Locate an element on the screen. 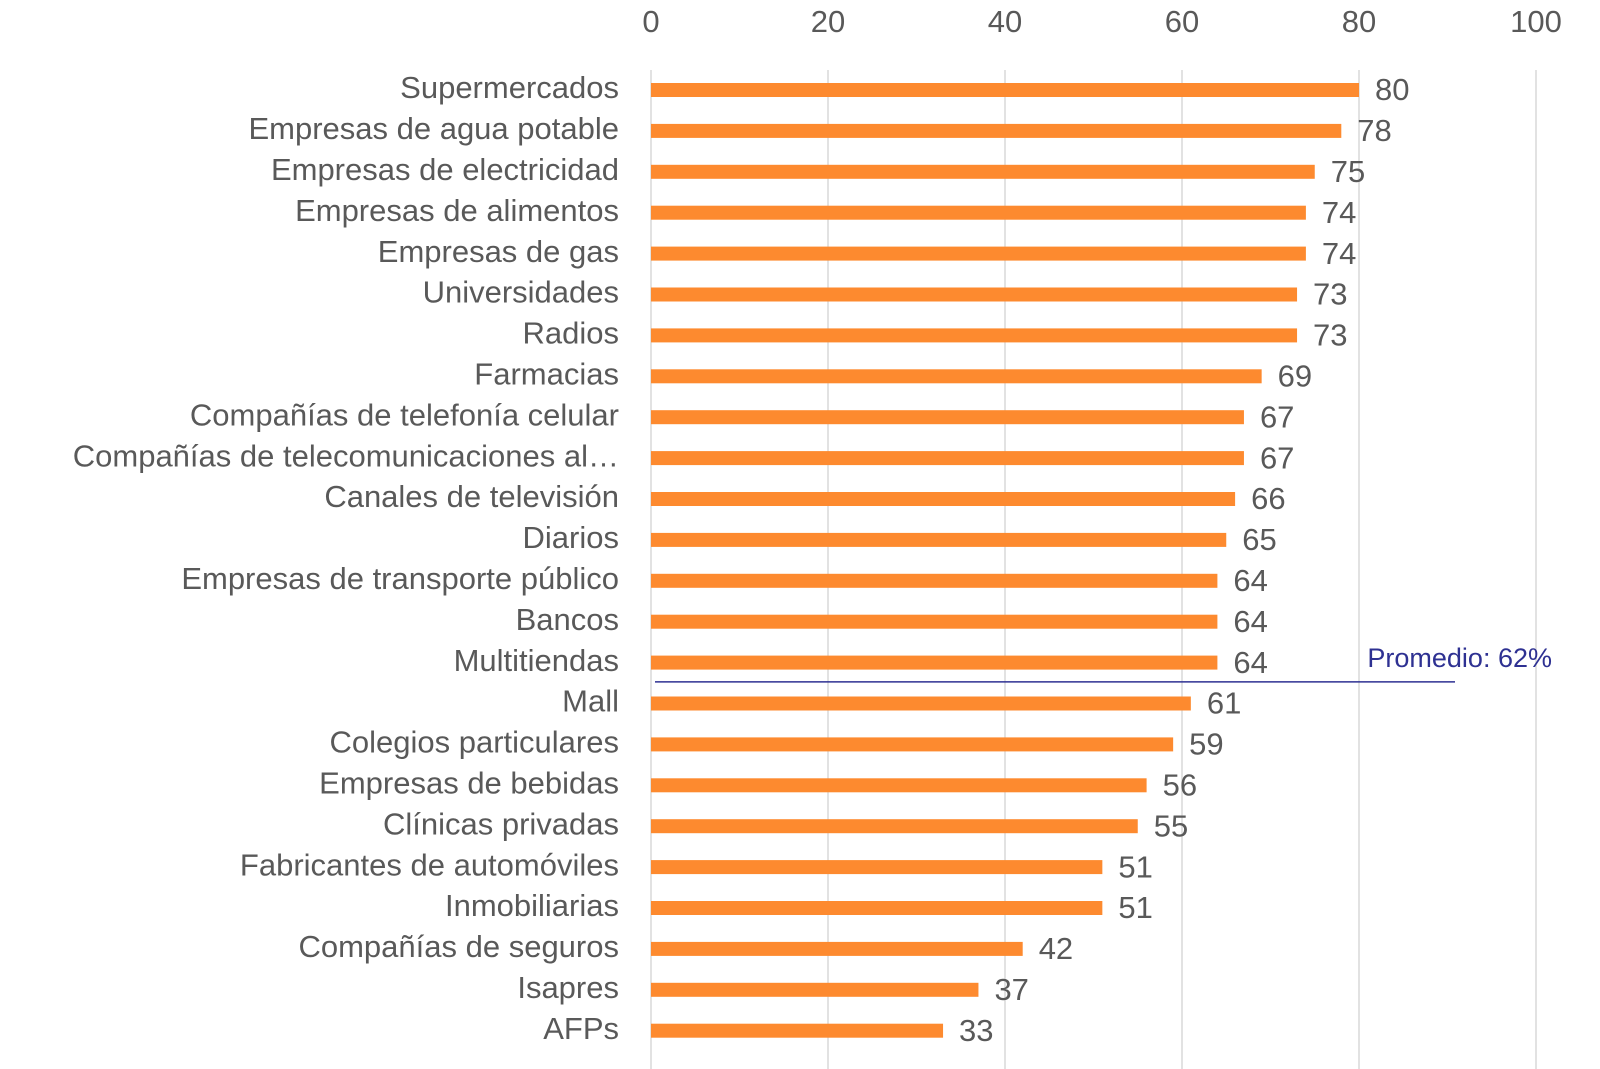 The image size is (1600, 1069). x-tick-label: 60 is located at coordinates (1182, 21).